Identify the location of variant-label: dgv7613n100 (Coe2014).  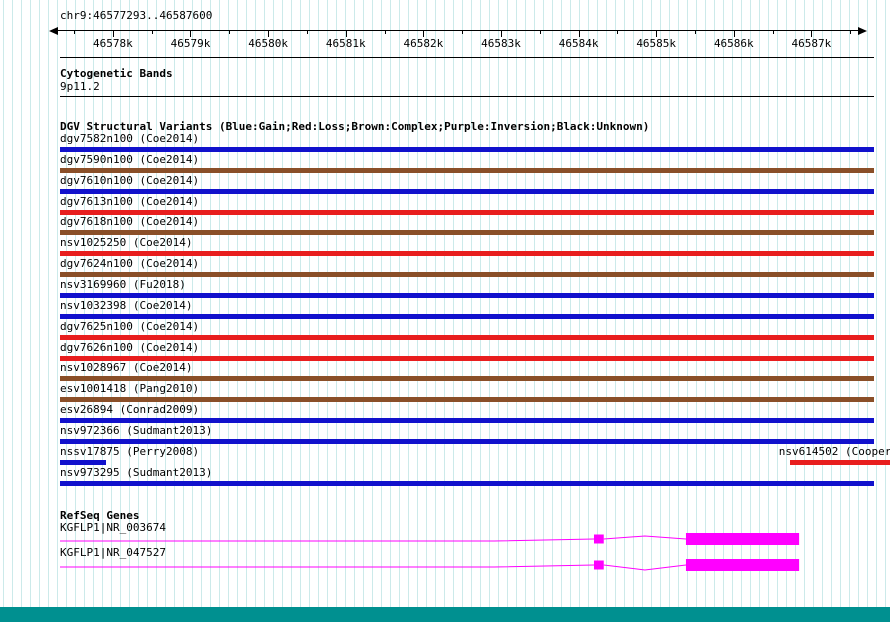
(130, 201).